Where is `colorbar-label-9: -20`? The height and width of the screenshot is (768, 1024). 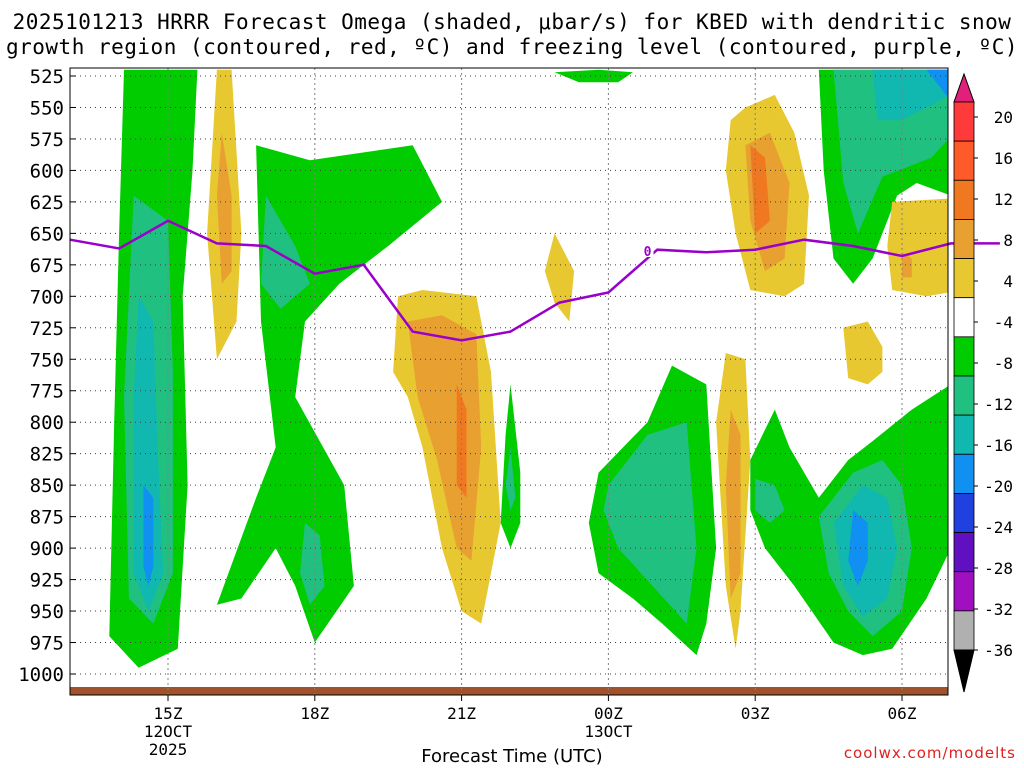 colorbar-label-9: -20 is located at coordinates (998, 486).